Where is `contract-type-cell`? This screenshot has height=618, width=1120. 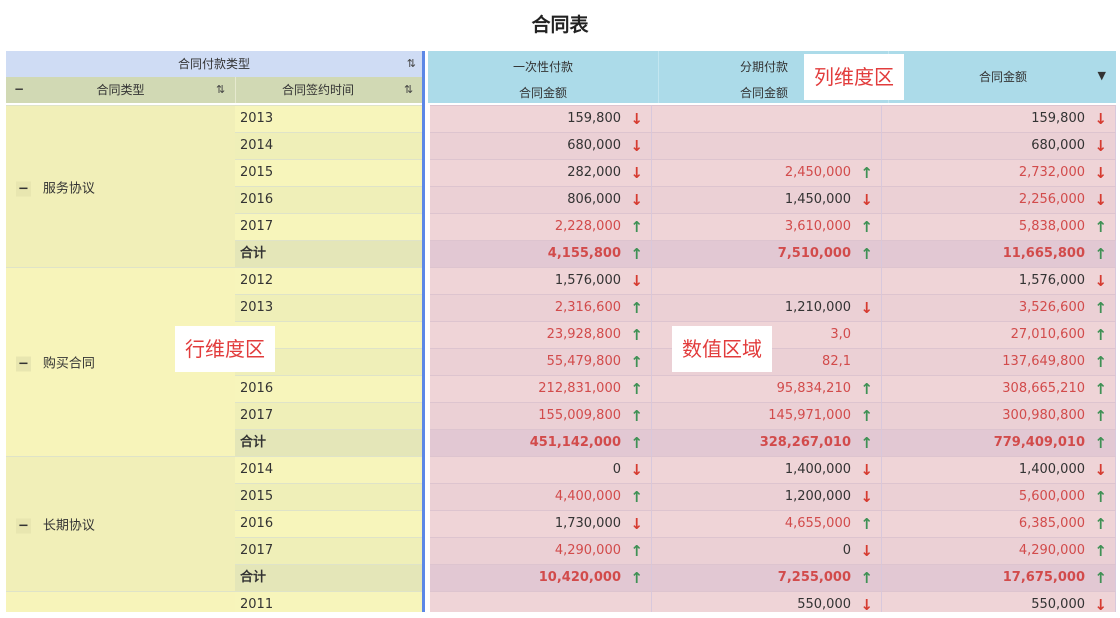 contract-type-cell is located at coordinates (120, 601).